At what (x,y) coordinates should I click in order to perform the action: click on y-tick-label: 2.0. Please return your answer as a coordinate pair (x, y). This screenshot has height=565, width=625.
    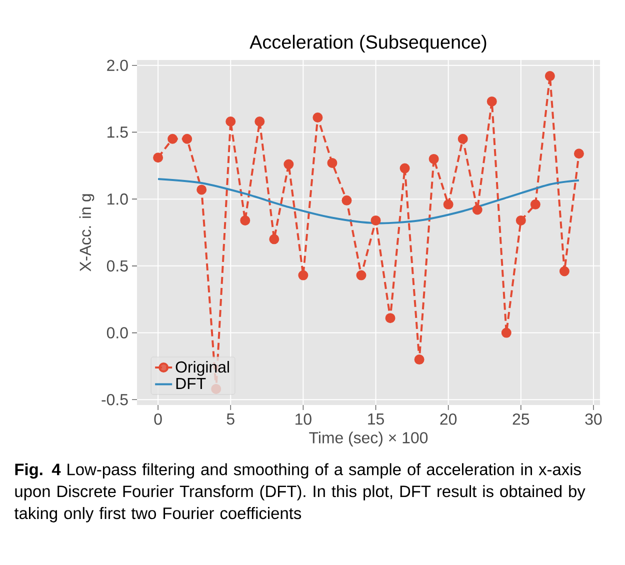
    Looking at the image, I should click on (117, 65).